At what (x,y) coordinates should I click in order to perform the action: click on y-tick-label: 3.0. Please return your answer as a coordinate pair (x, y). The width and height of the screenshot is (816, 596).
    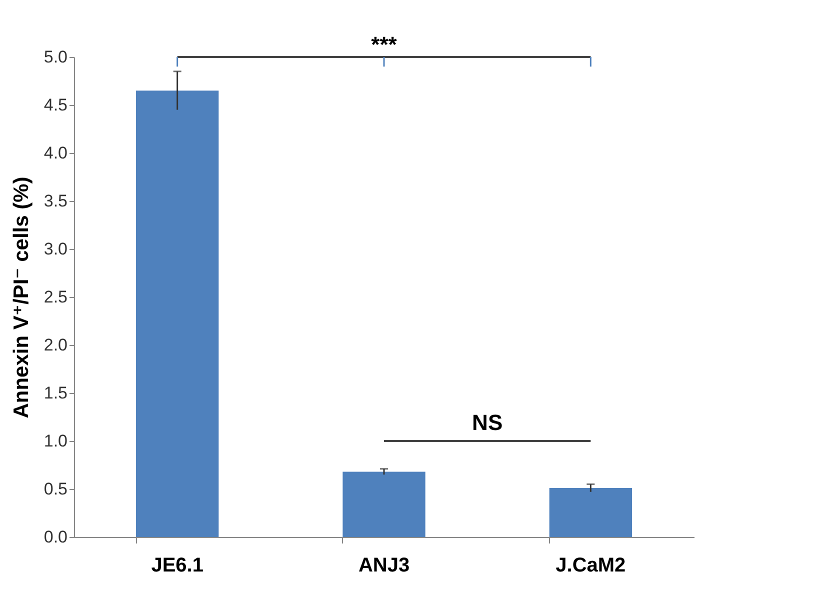
    Looking at the image, I should click on (56, 249).